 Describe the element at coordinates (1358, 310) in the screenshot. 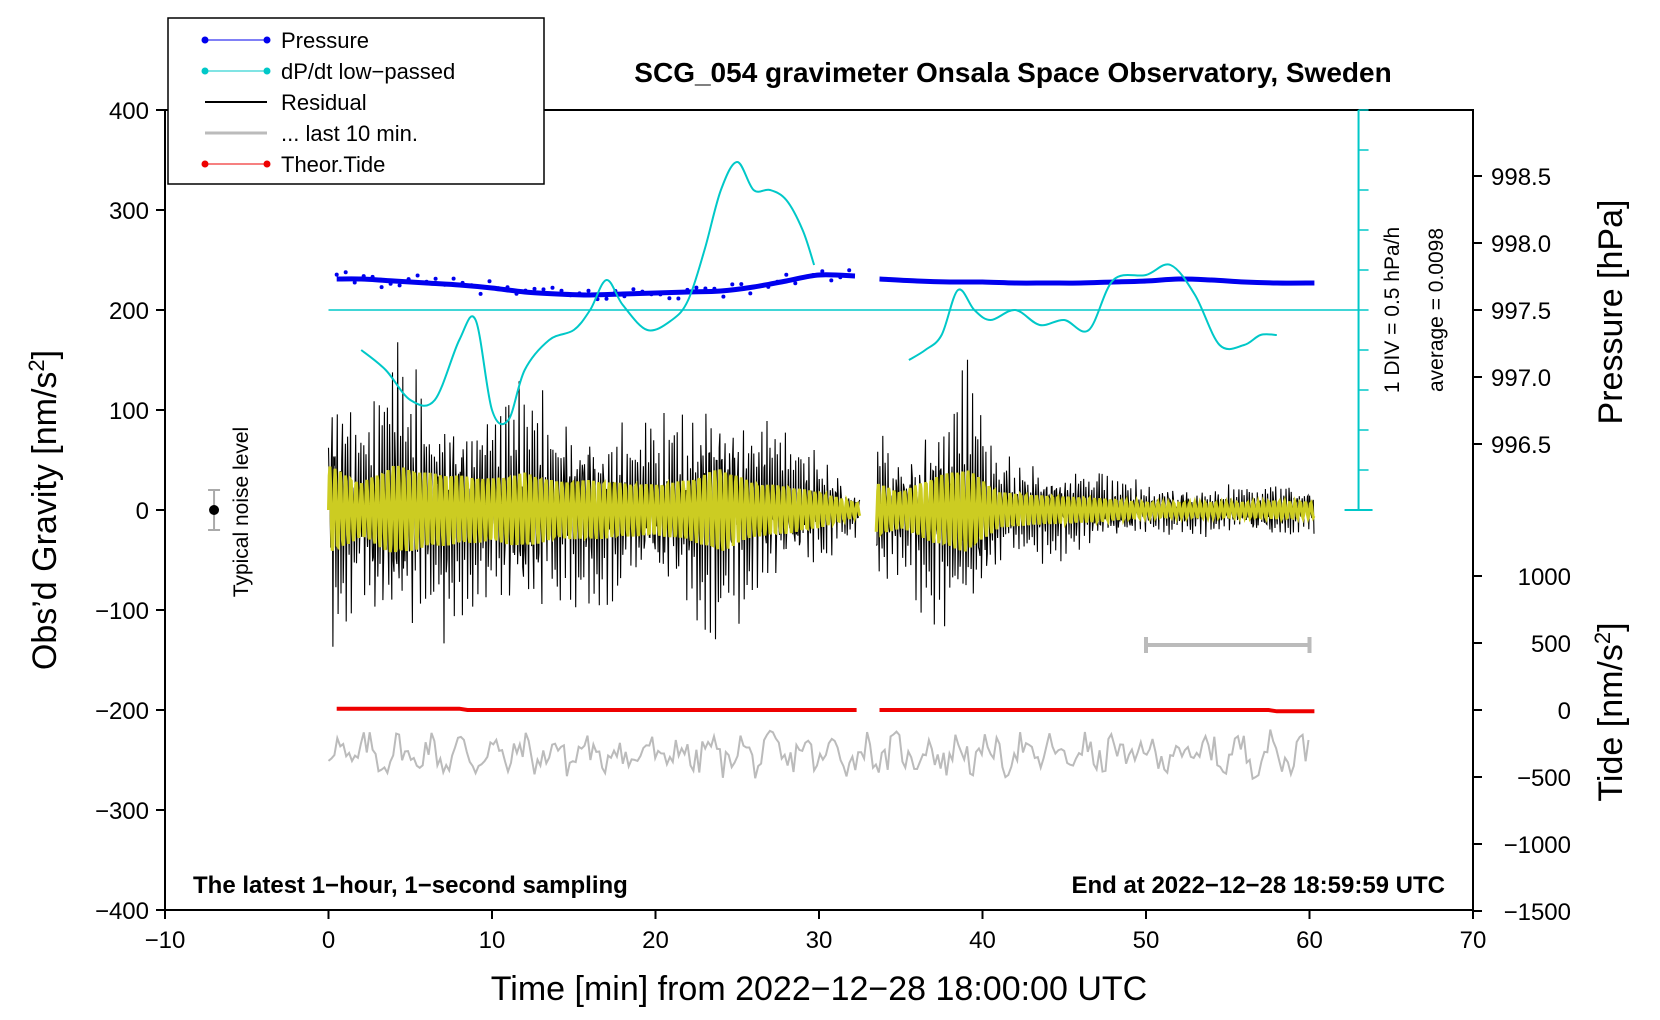

I see `dpdt-scale-bar` at that location.